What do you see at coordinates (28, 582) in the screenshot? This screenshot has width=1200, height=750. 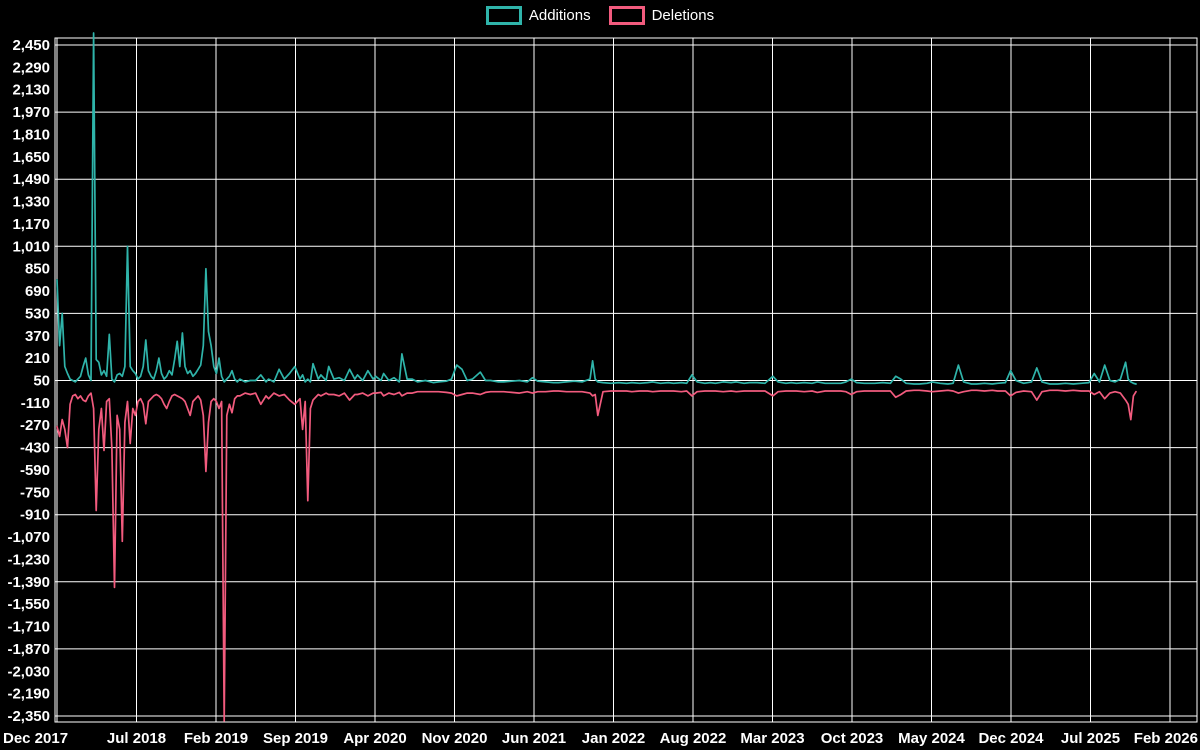 I see `y-axis-label: -1,390` at bounding box center [28, 582].